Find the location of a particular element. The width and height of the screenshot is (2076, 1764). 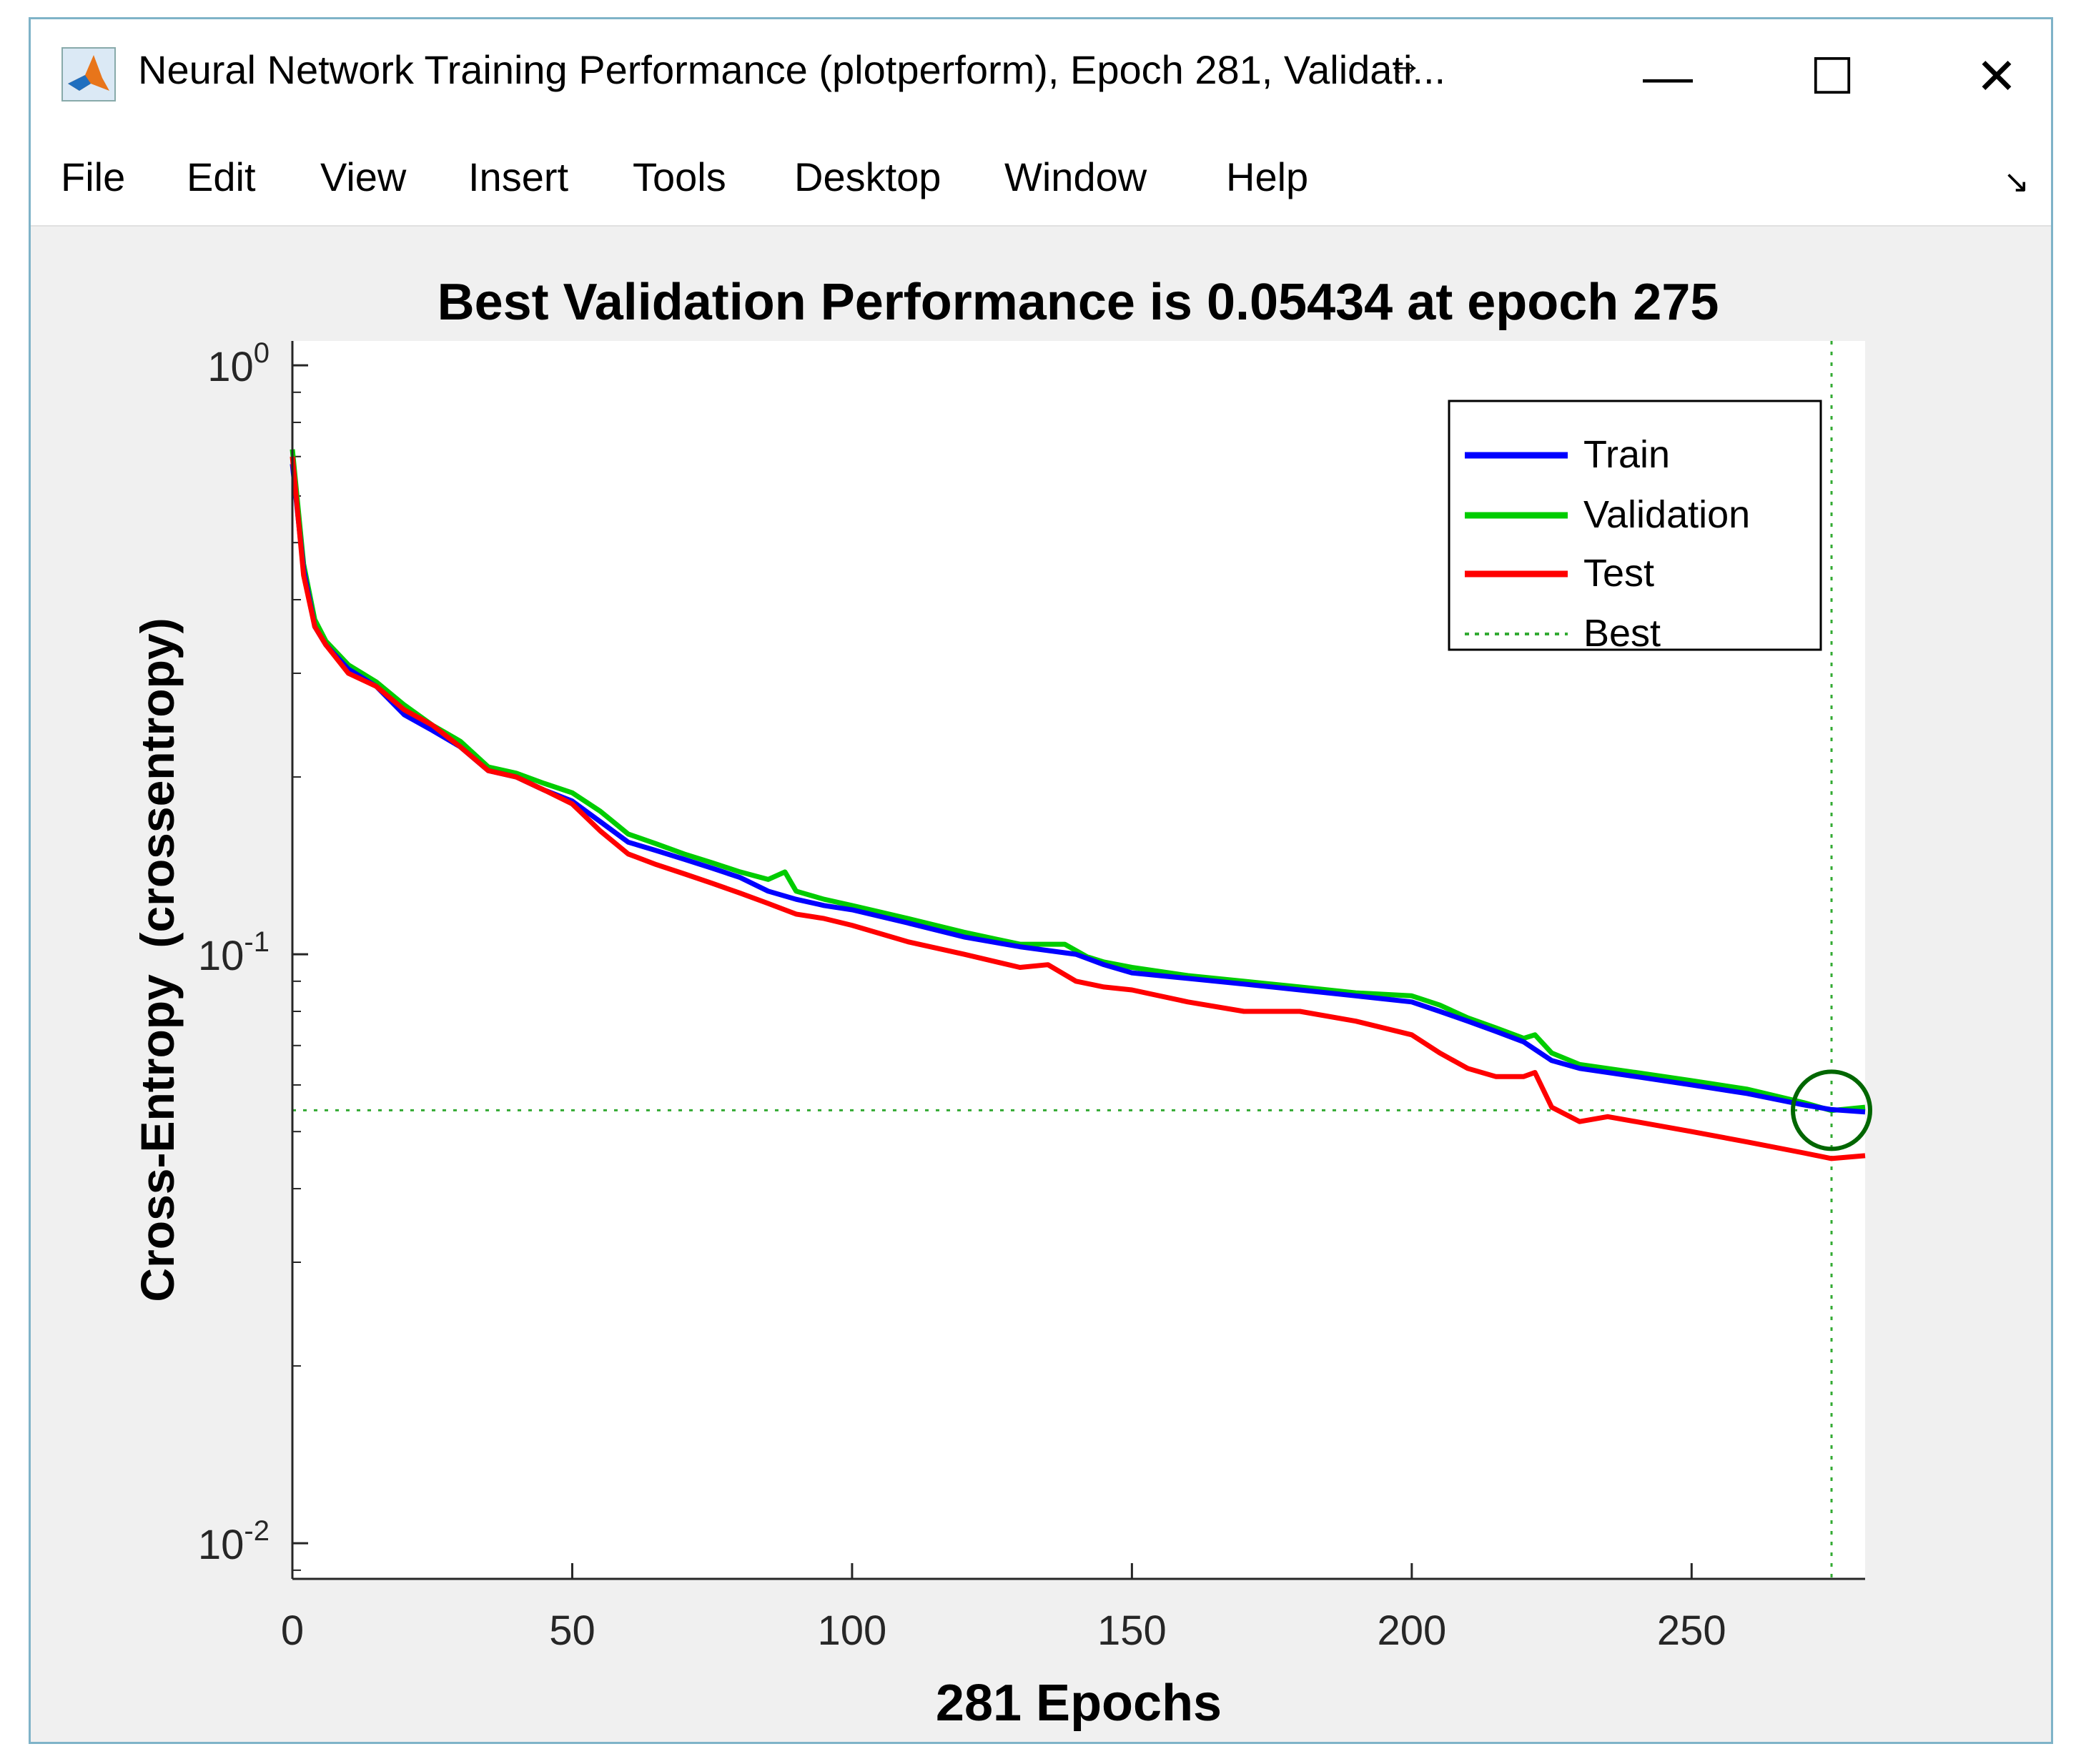

legend-label-train: Train is located at coordinates (1626, 454).